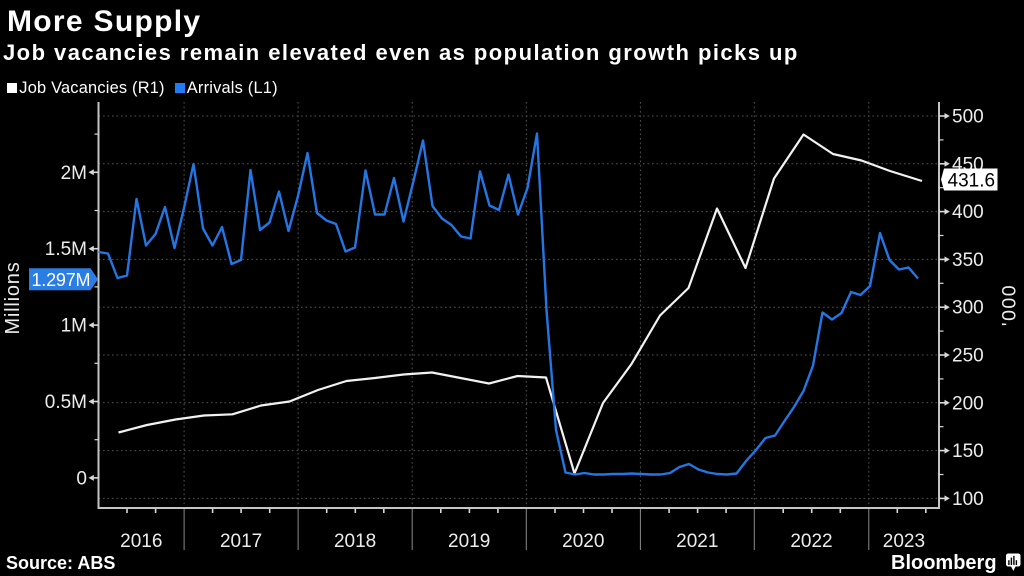 The height and width of the screenshot is (576, 1024). Describe the element at coordinates (811, 541) in the screenshot. I see `svg-text: 2022` at that location.